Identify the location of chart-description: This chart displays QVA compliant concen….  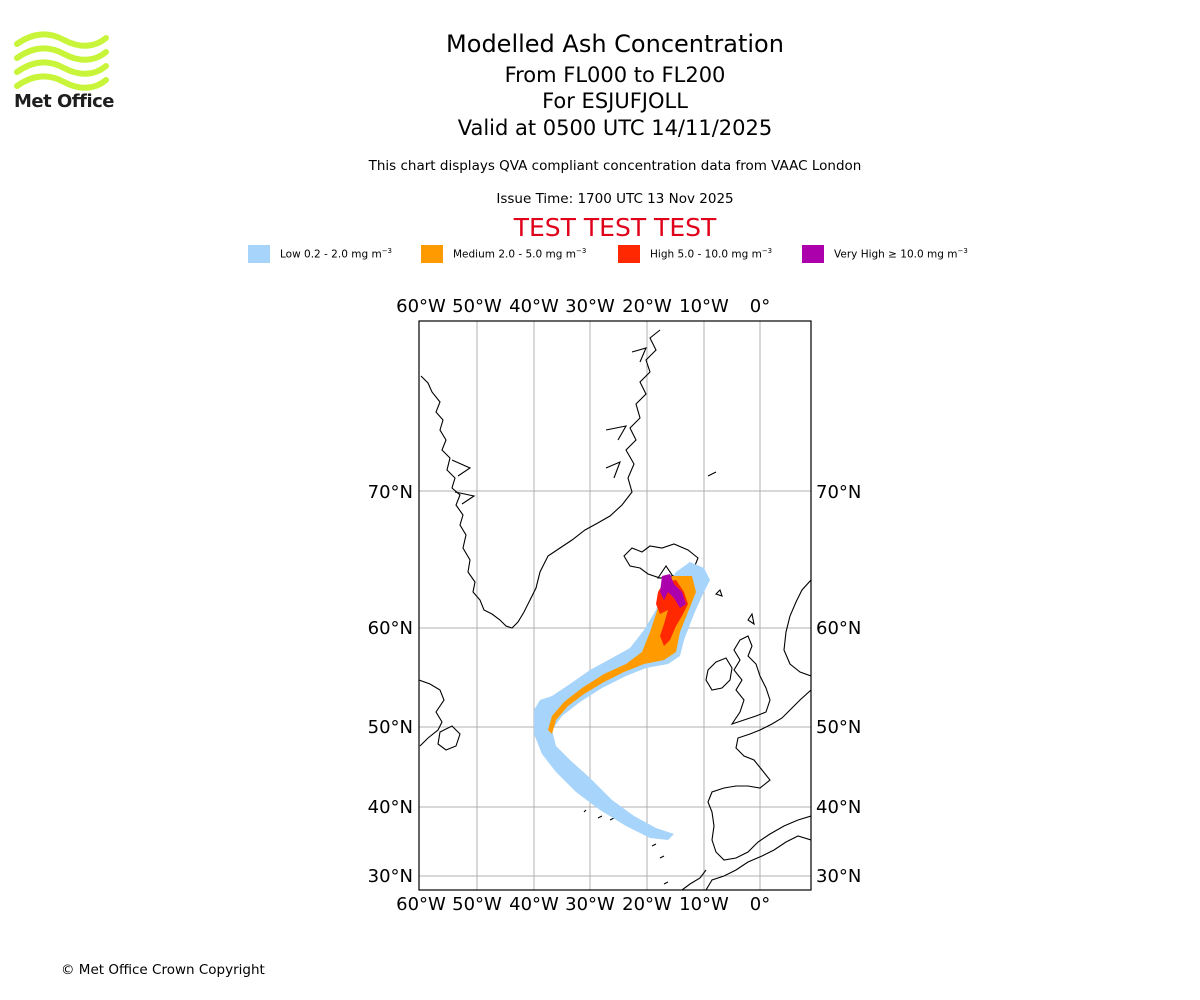
(615, 166).